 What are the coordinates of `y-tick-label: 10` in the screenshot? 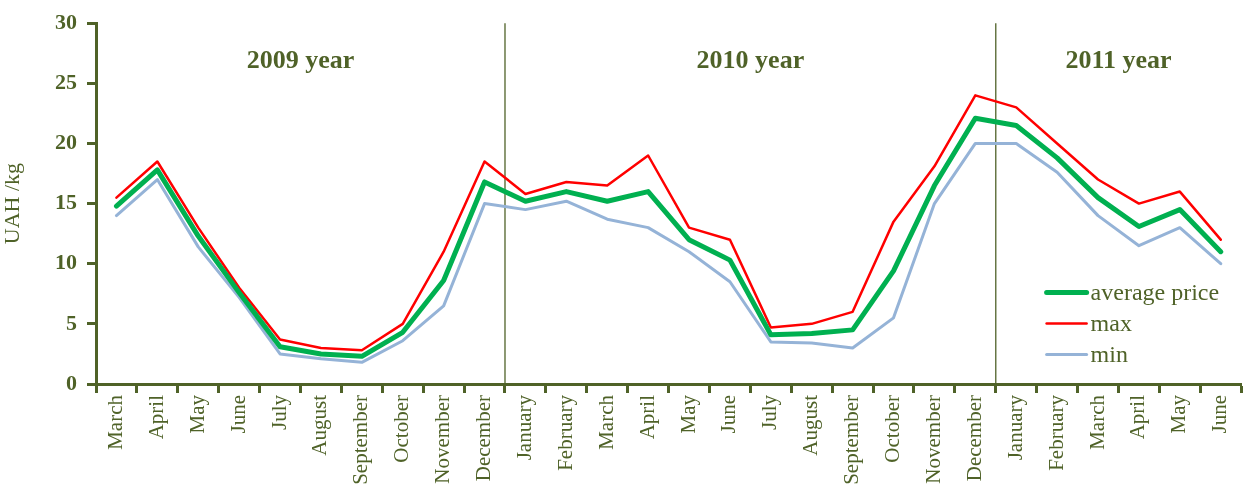 It's located at (66, 262).